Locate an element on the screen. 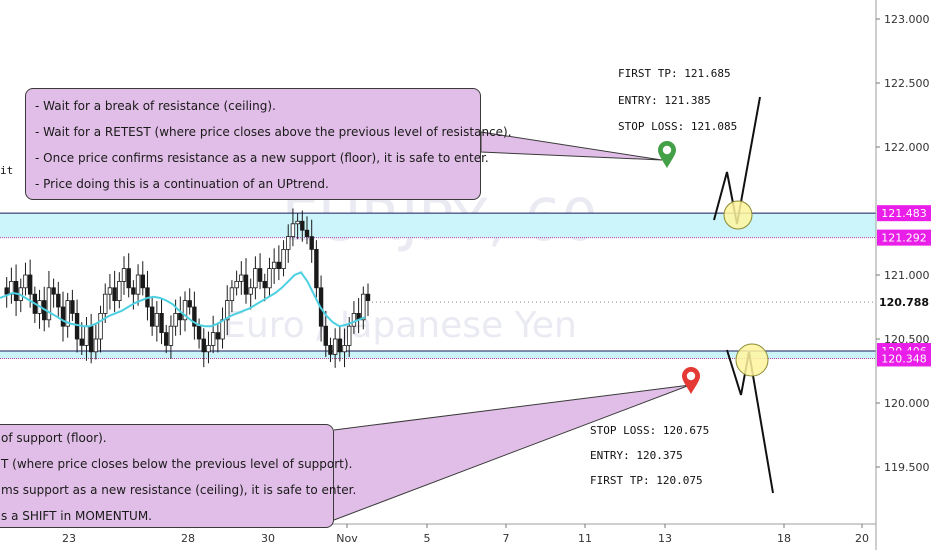  price-badge-label-0: 121.483 is located at coordinates (904, 213).